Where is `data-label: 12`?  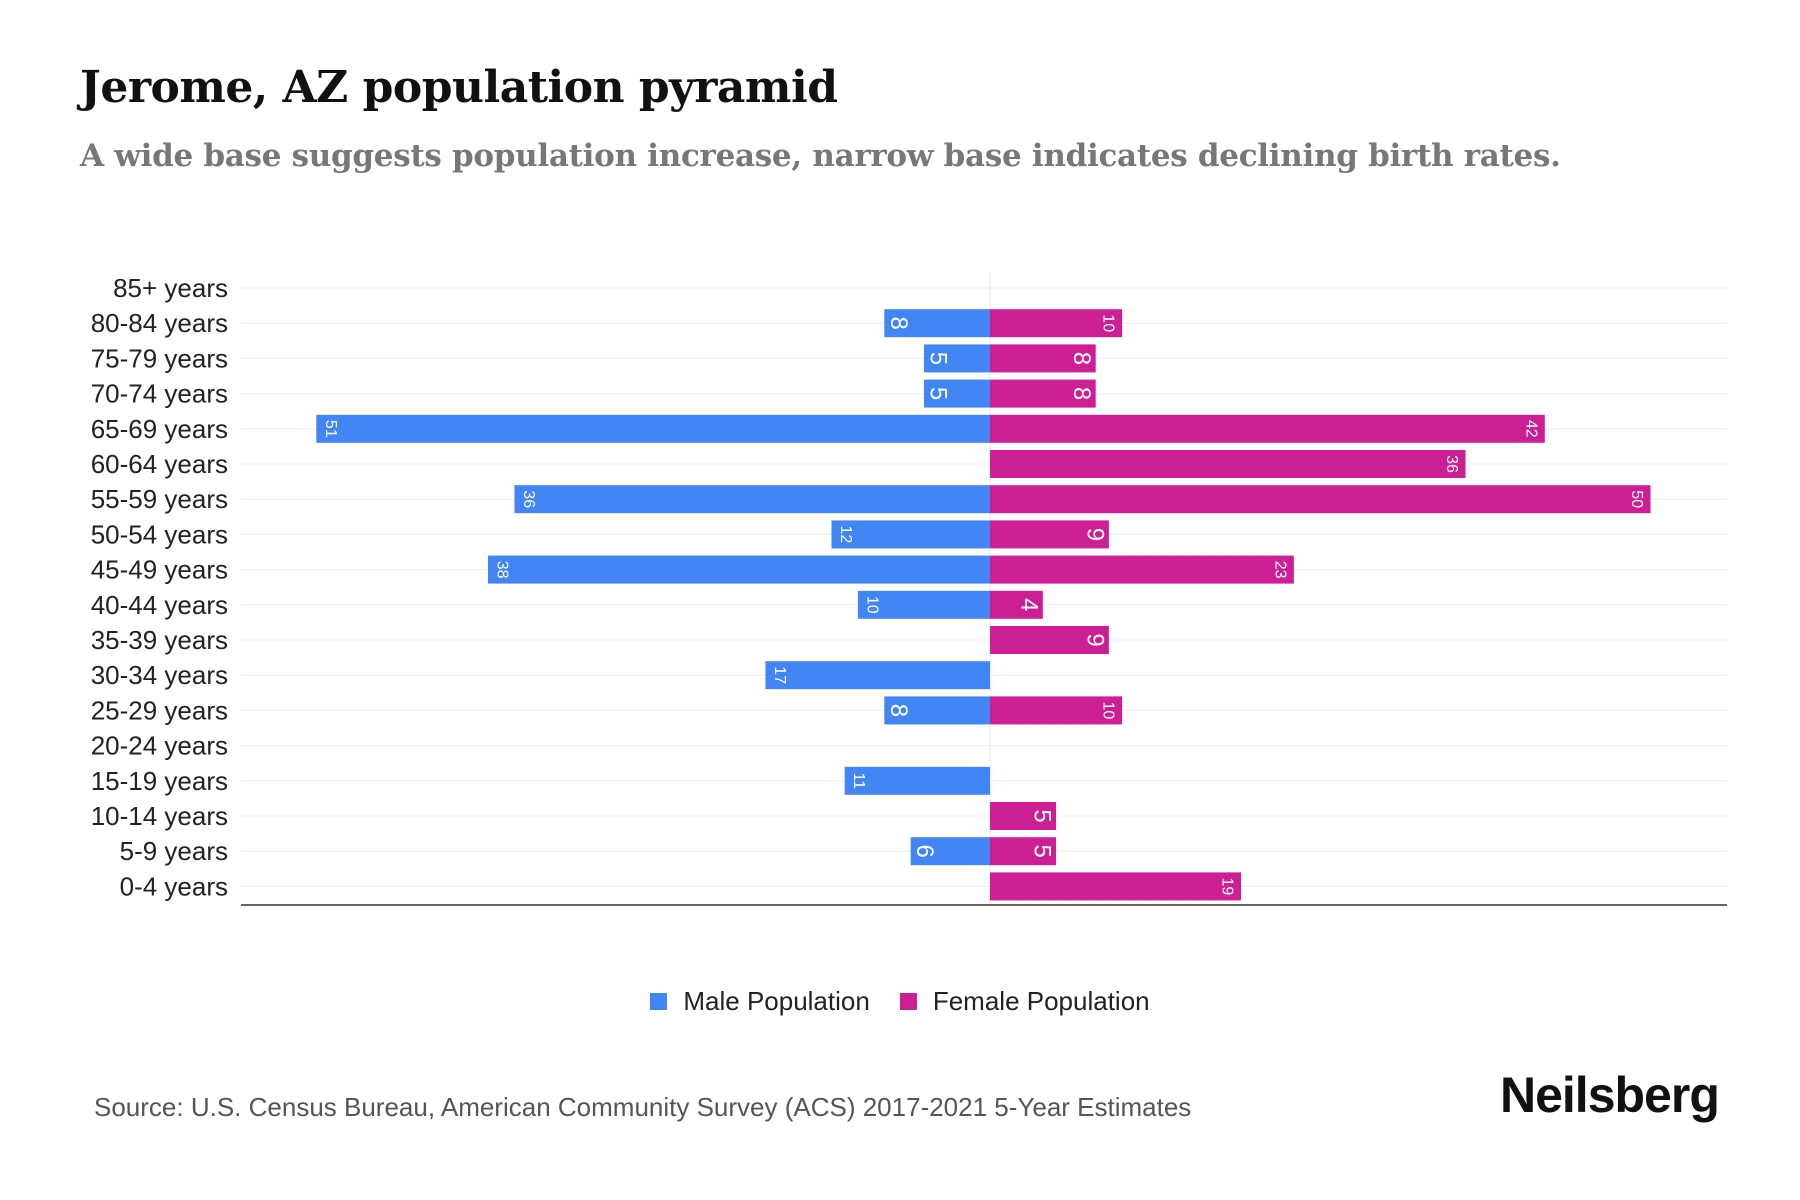
data-label: 12 is located at coordinates (845, 535).